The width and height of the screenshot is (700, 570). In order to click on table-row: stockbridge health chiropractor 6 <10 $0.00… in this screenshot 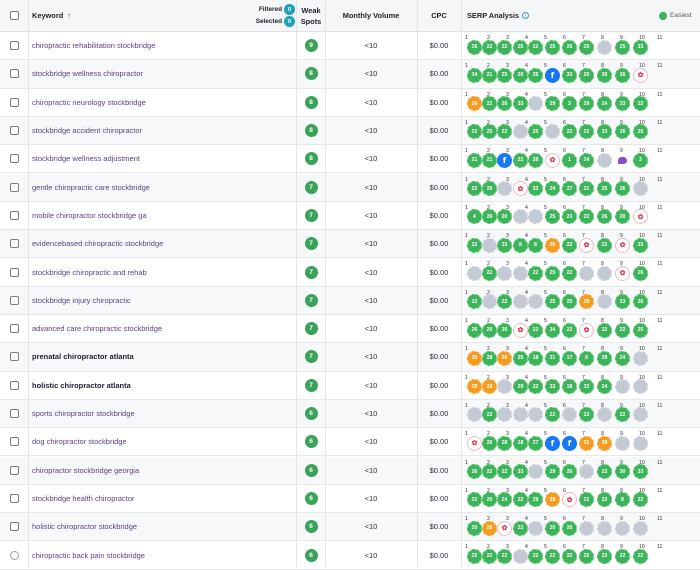, I will do `click(350, 499)`.